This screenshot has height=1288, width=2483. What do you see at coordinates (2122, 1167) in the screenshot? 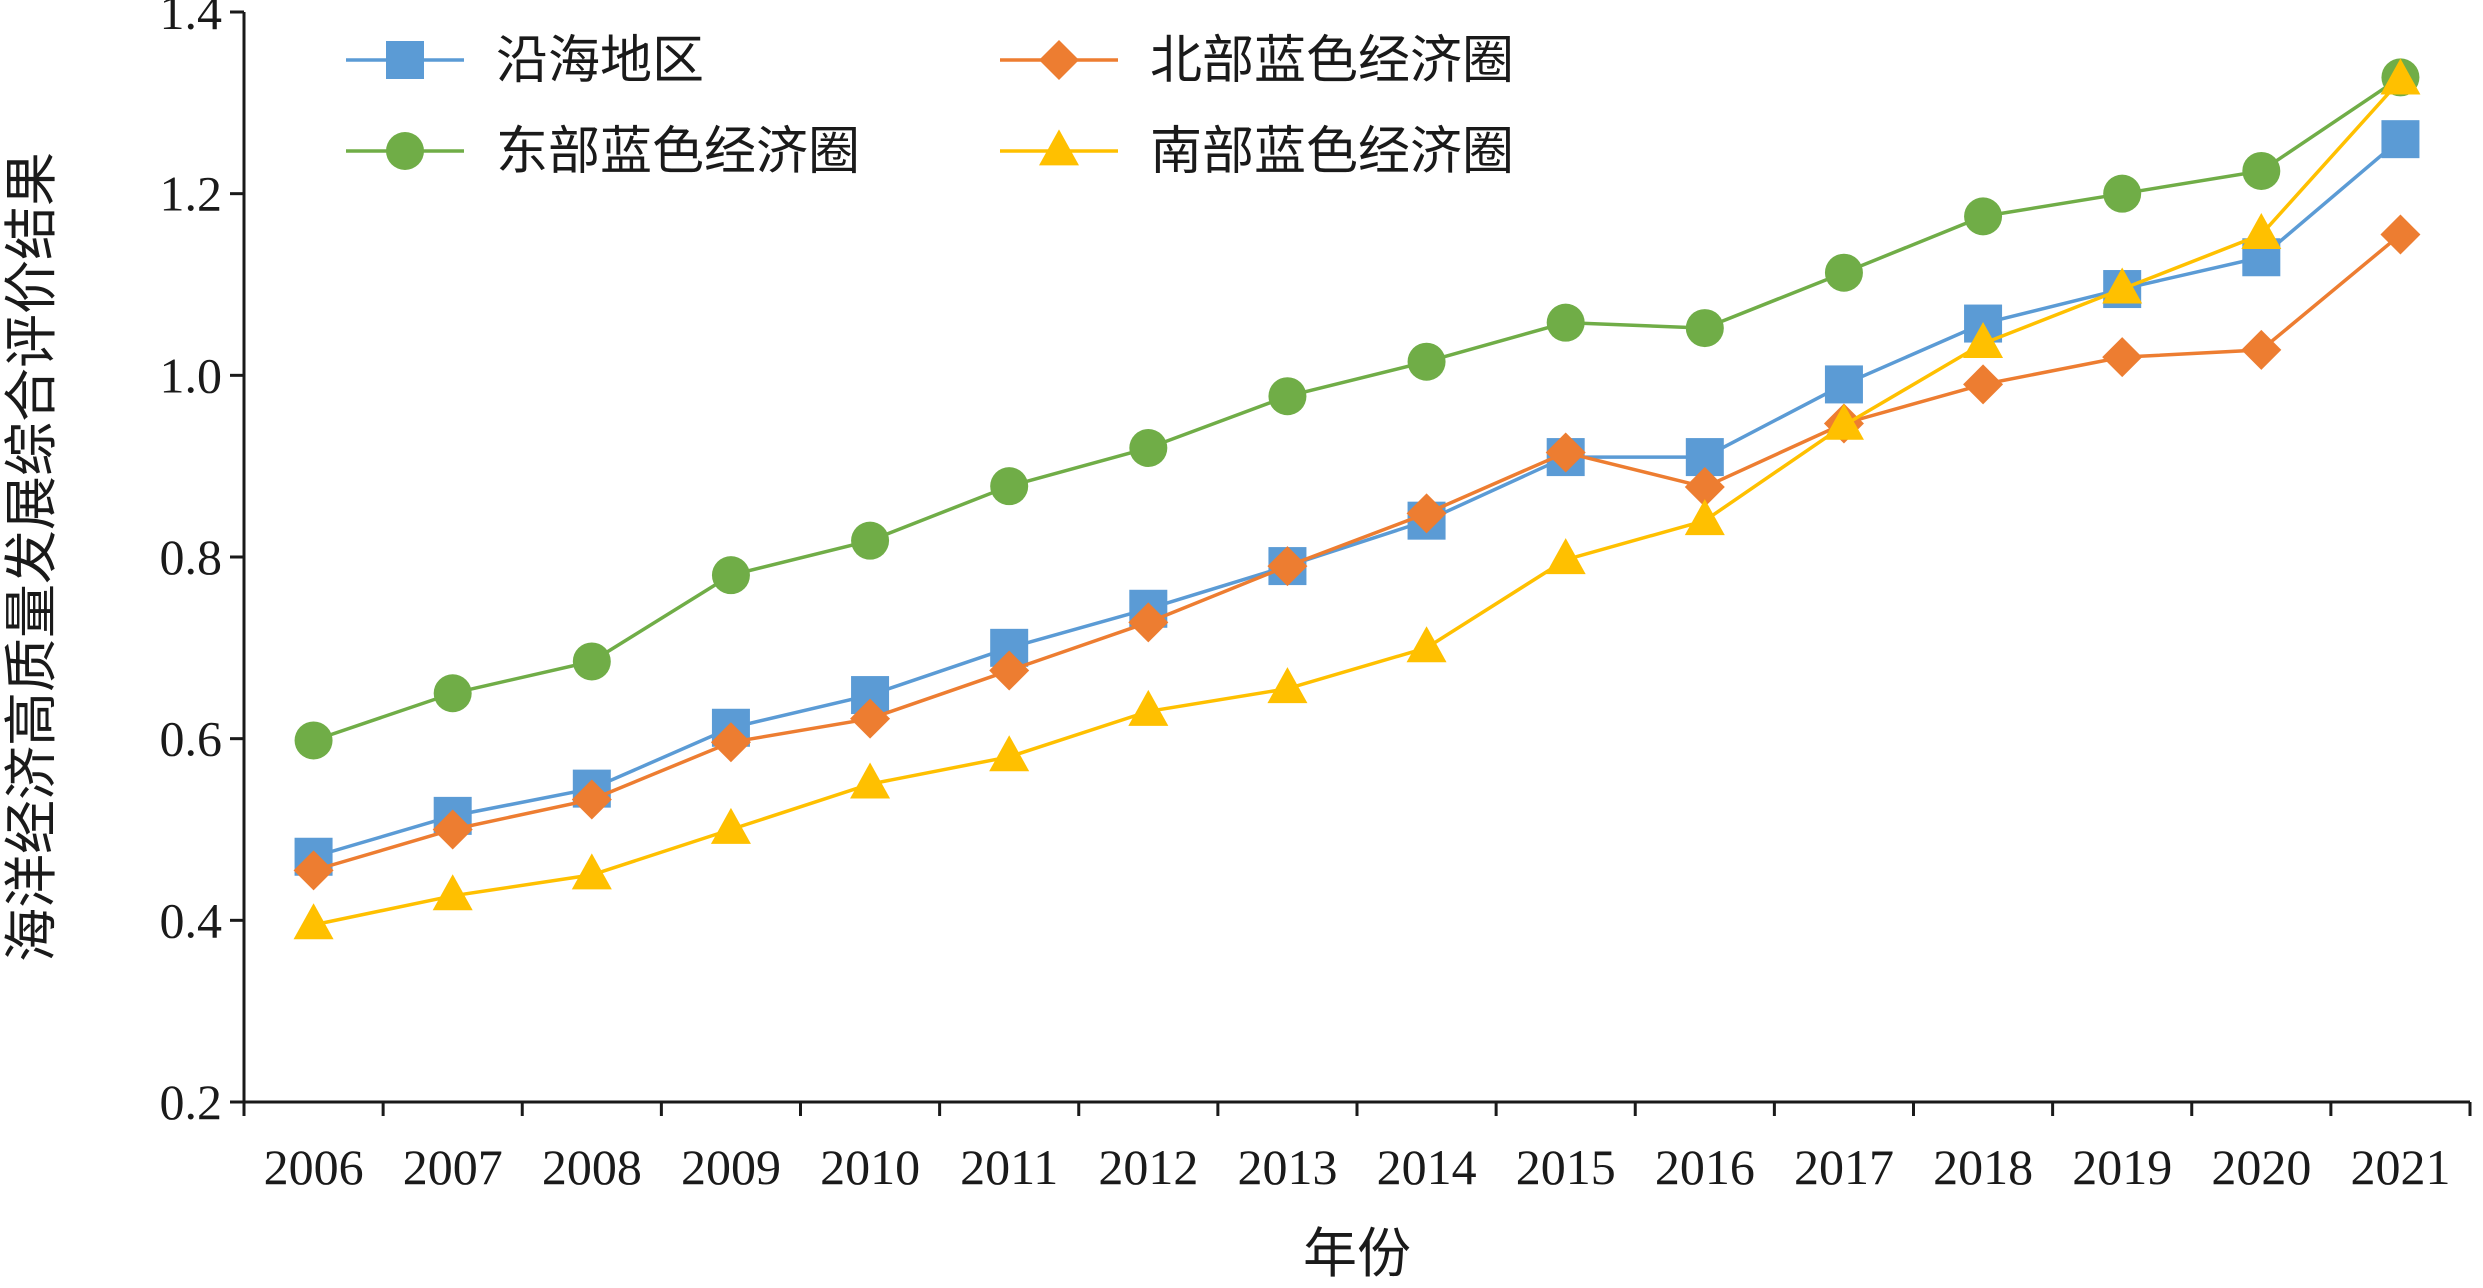
I see `x-tick-label: 2019` at bounding box center [2122, 1167].